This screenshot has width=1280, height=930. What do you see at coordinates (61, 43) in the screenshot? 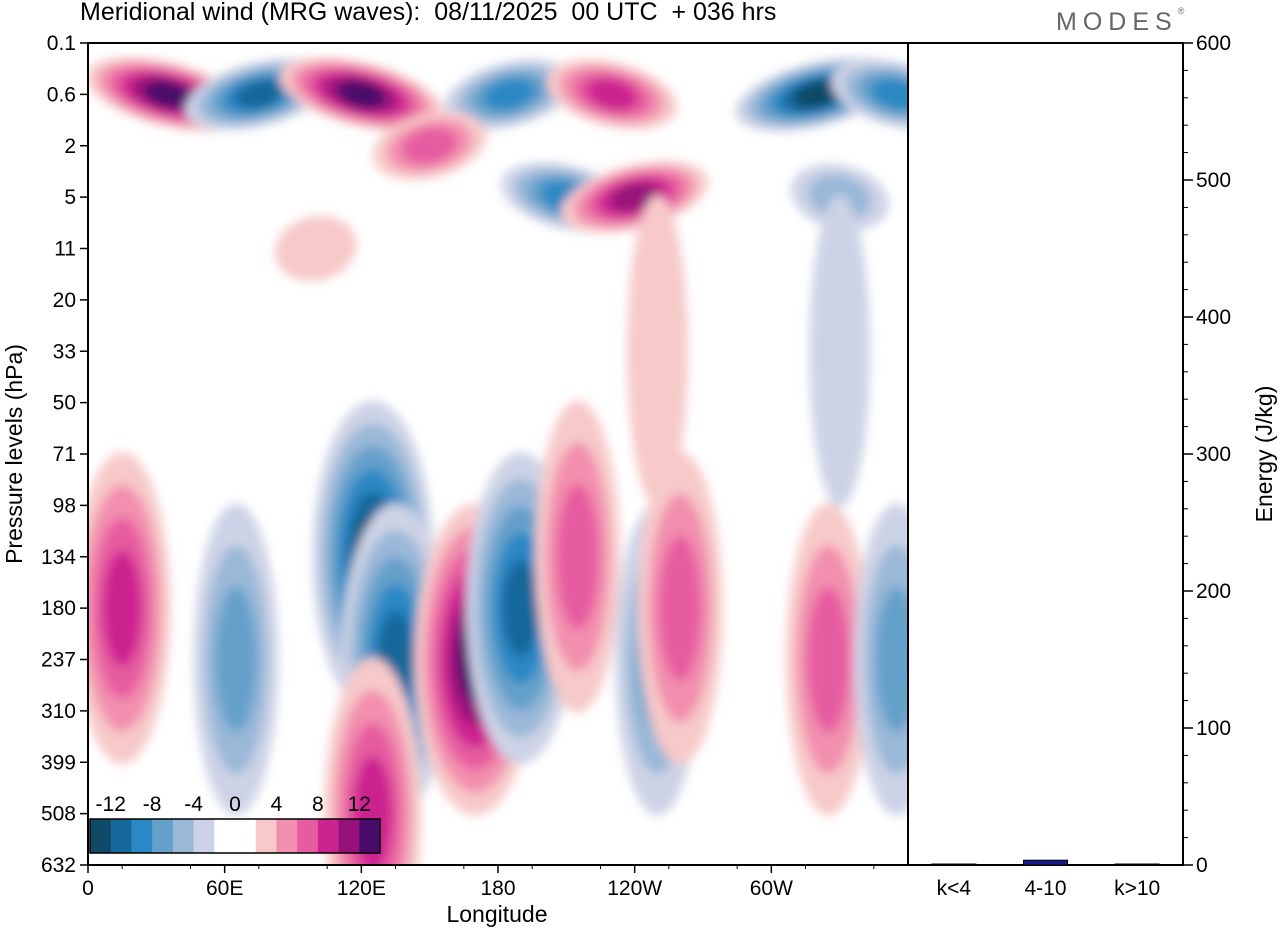
I see `y-tick-label: 0.1` at bounding box center [61, 43].